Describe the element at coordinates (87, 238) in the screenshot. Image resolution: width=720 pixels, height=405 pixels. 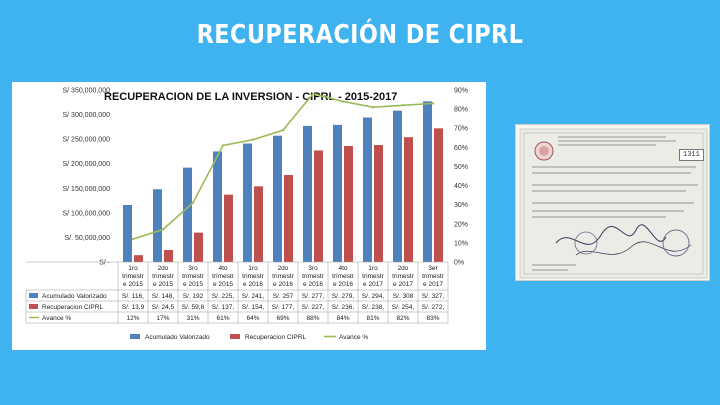
I see `y-tick-label: S/. 50,000,000` at that location.